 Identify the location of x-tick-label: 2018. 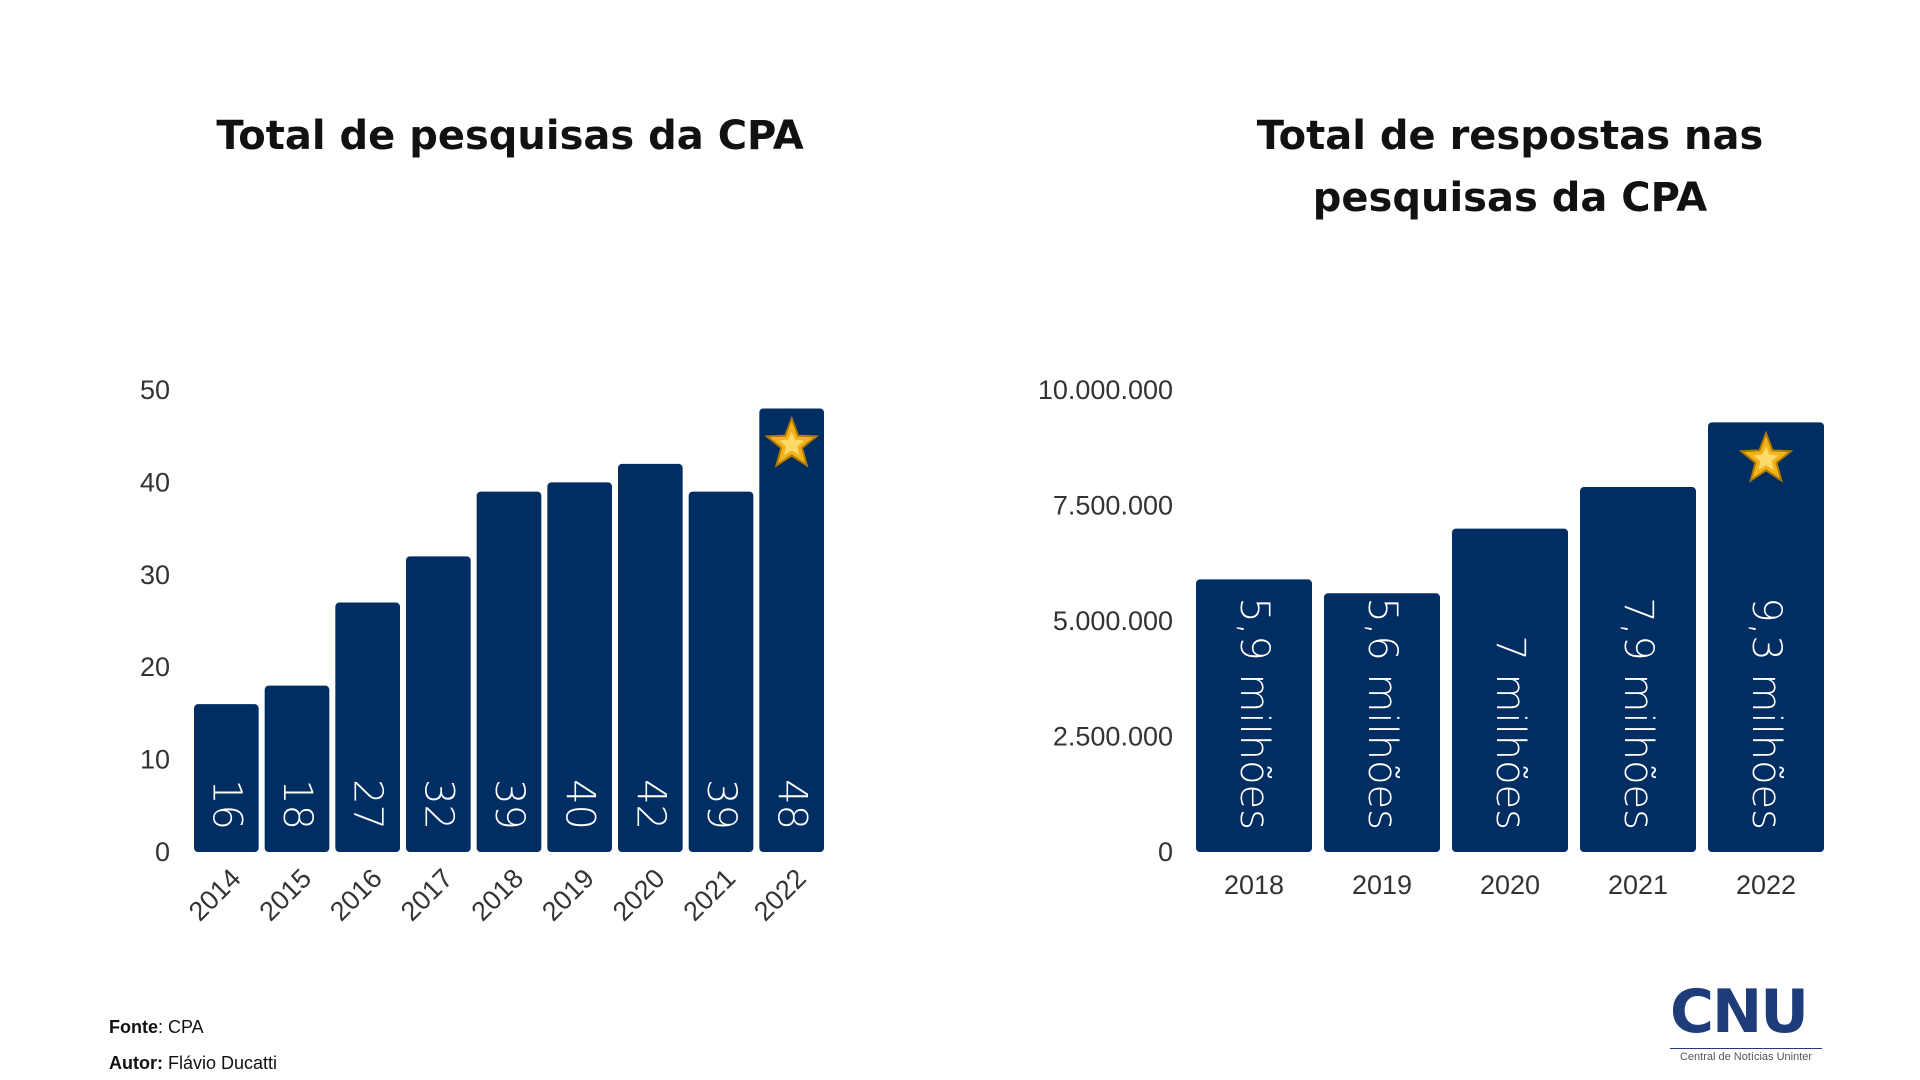
(1254, 885).